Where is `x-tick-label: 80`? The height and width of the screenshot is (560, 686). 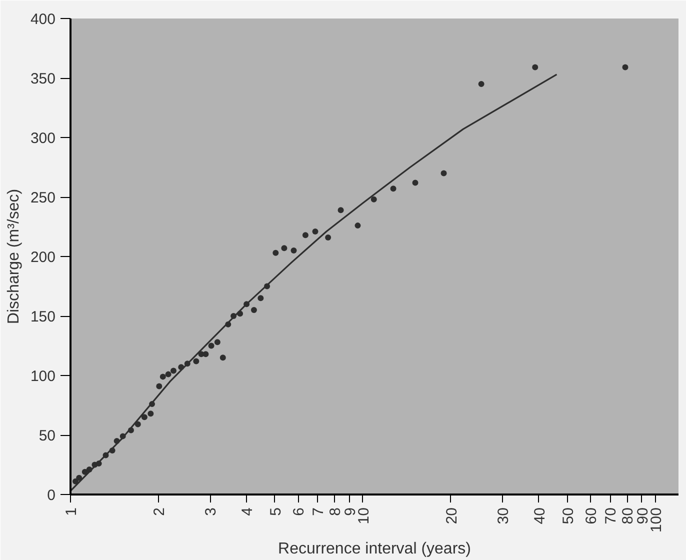
x-tick-label: 80 is located at coordinates (628, 515).